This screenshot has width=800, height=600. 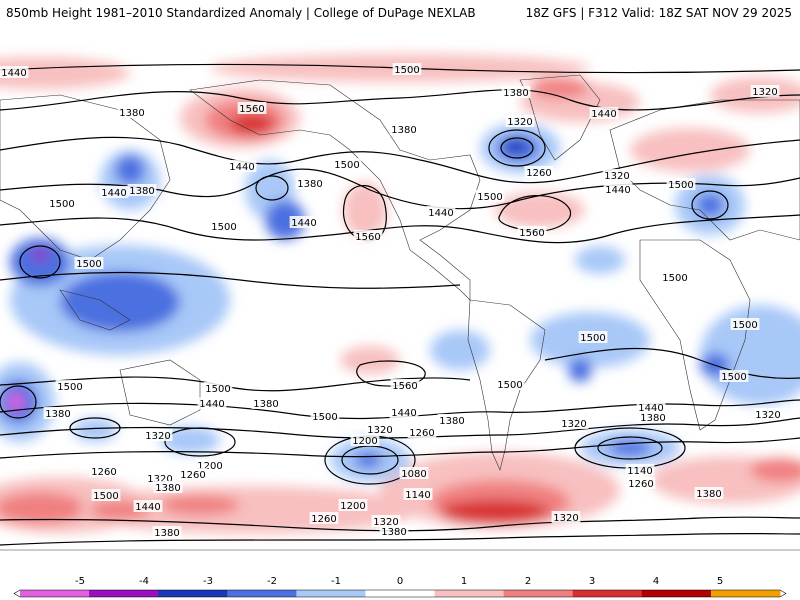 What do you see at coordinates (592, 581) in the screenshot?
I see `colorbar-label: 3` at bounding box center [592, 581].